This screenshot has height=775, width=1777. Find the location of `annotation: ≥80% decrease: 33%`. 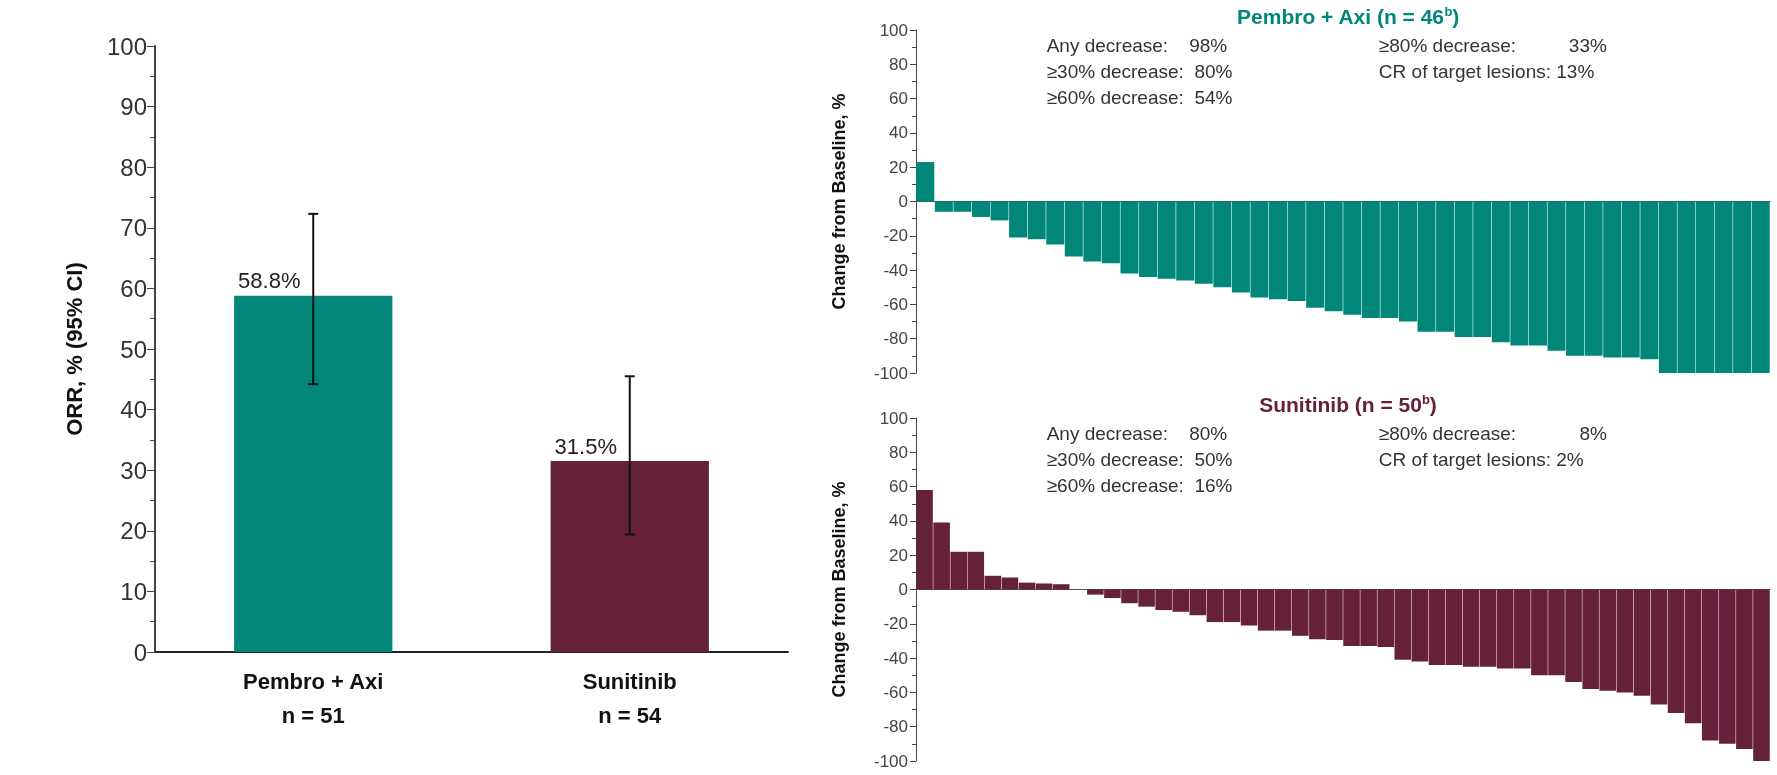

annotation: ≥80% decrease: 33% is located at coordinates (1492, 45).